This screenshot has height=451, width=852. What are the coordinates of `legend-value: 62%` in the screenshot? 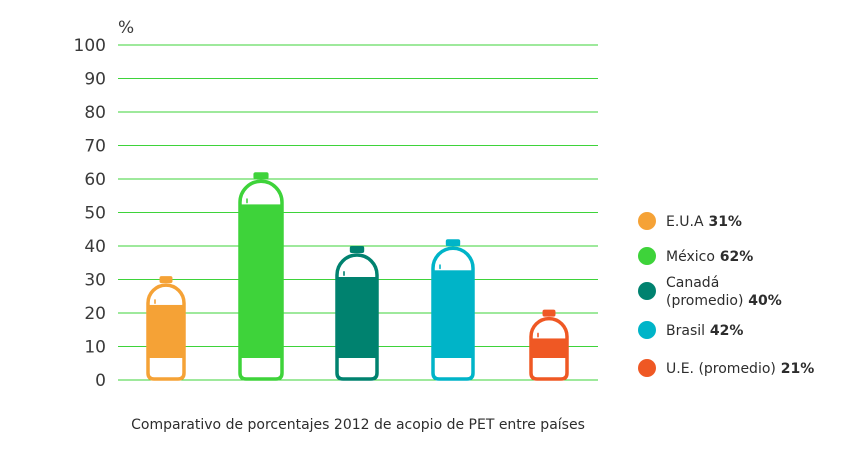 It's located at (734, 257).